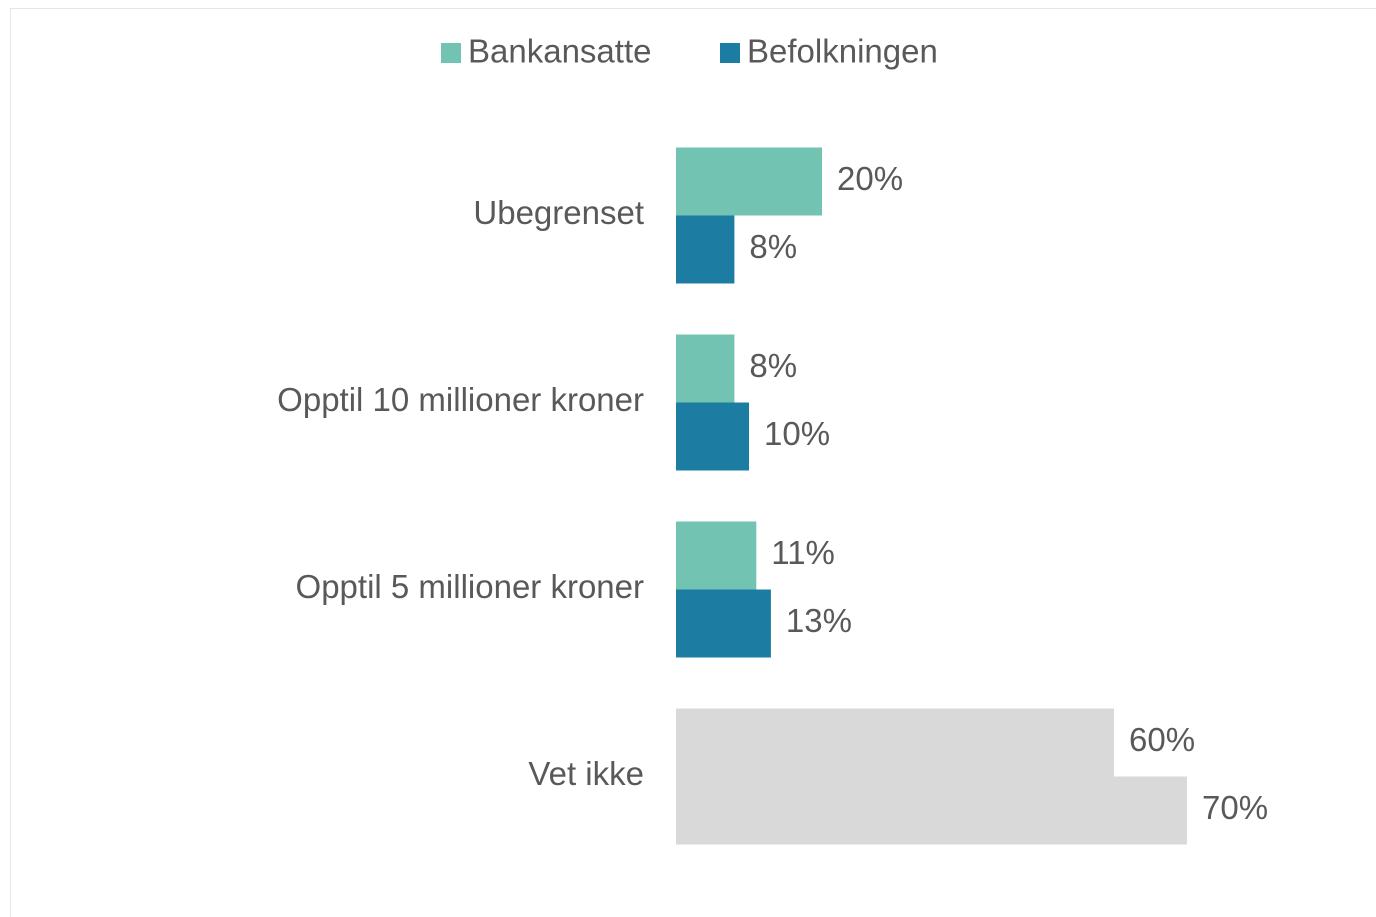  Describe the element at coordinates (1162, 739) in the screenshot. I see `data-label: 60%` at that location.